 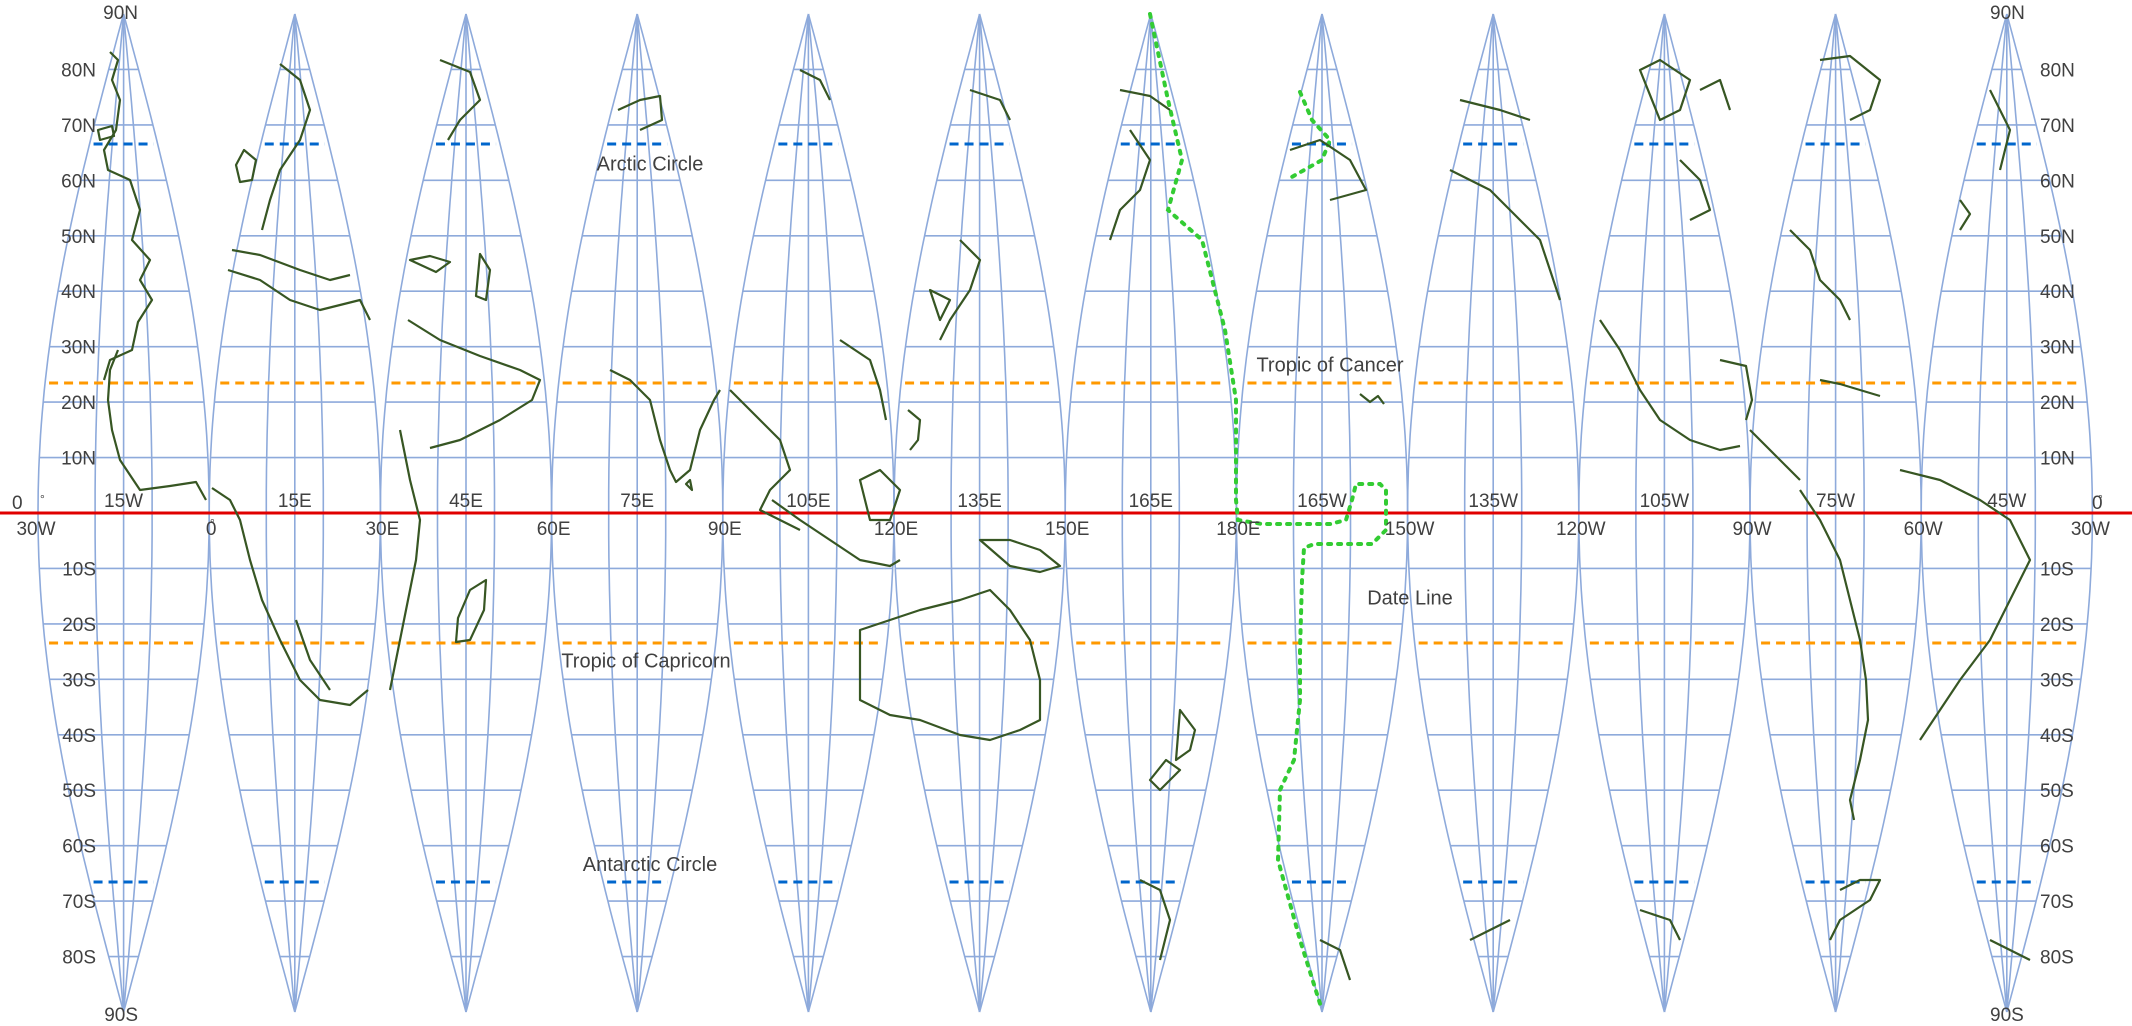 What do you see at coordinates (79, 902) in the screenshot?
I see `lat-label-left: 70S` at bounding box center [79, 902].